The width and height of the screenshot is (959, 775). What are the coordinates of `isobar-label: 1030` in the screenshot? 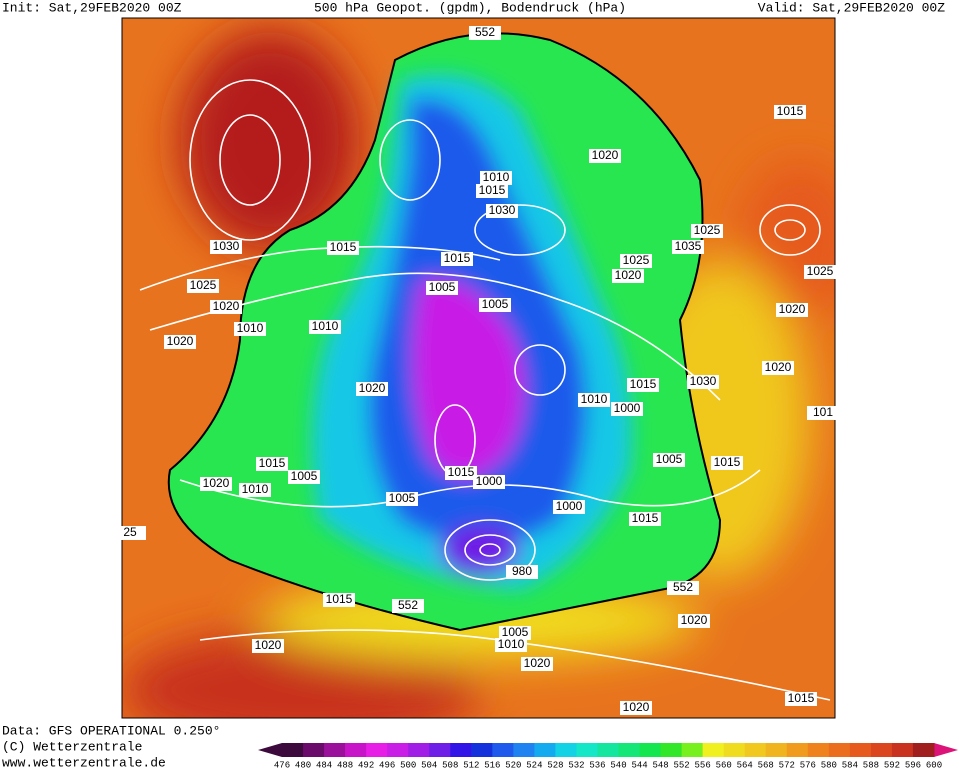 It's located at (703, 381).